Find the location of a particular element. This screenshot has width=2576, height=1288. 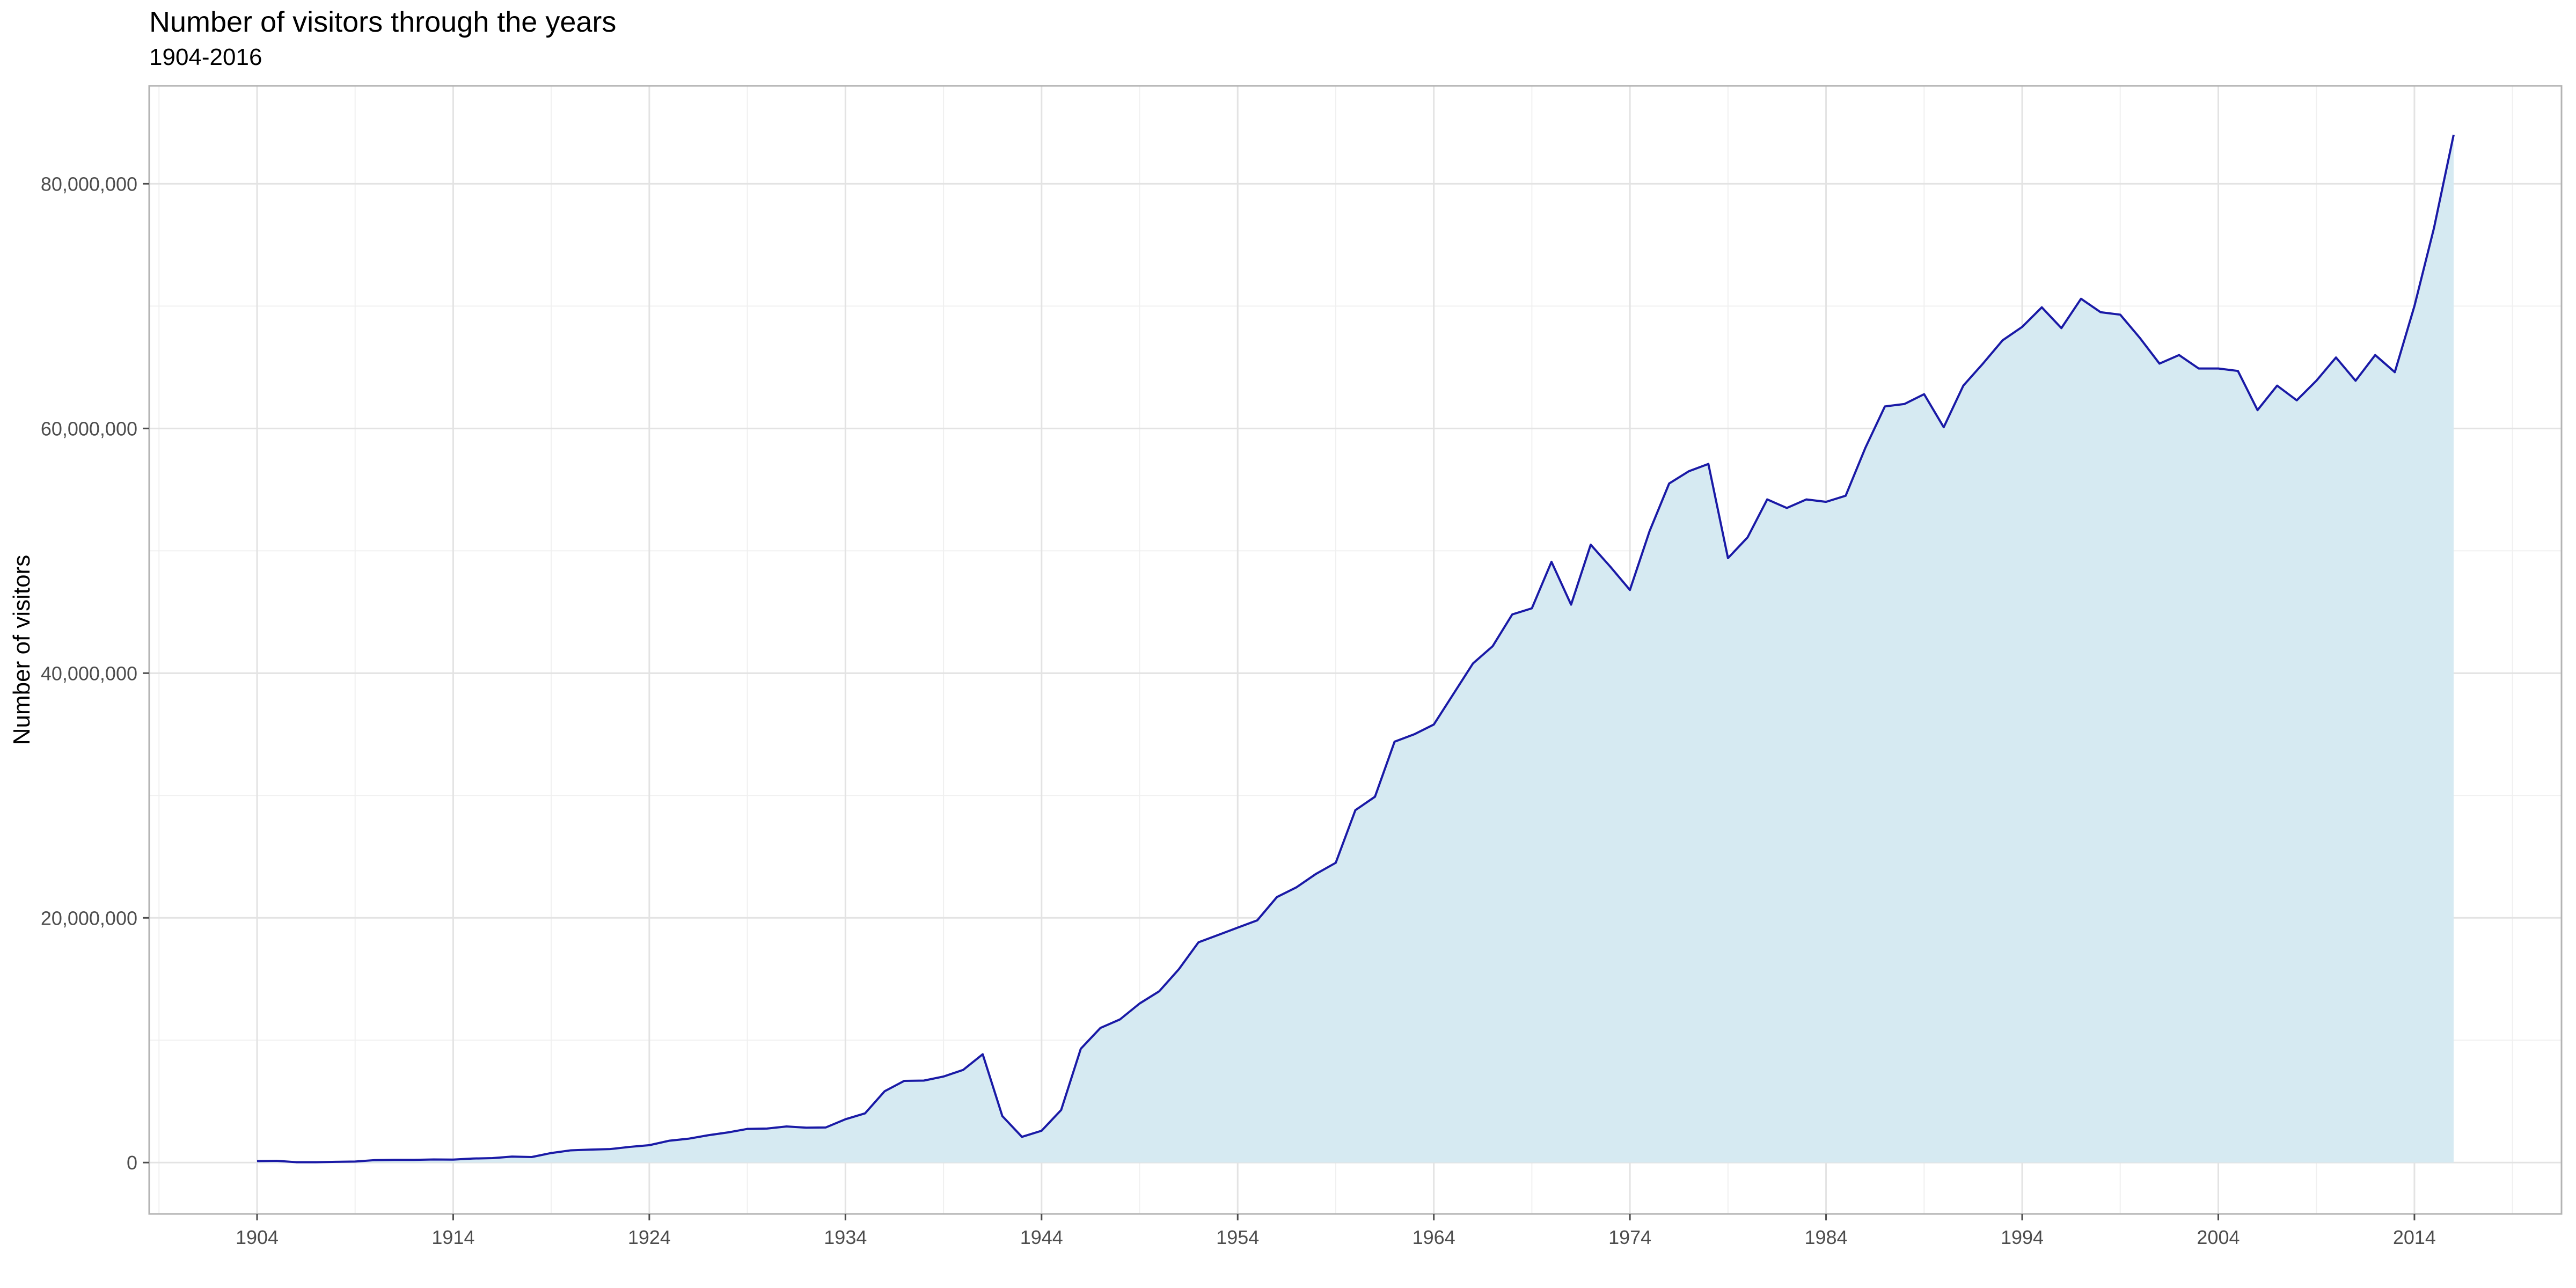

y-tick-label: 40,000,000 is located at coordinates (89, 673).